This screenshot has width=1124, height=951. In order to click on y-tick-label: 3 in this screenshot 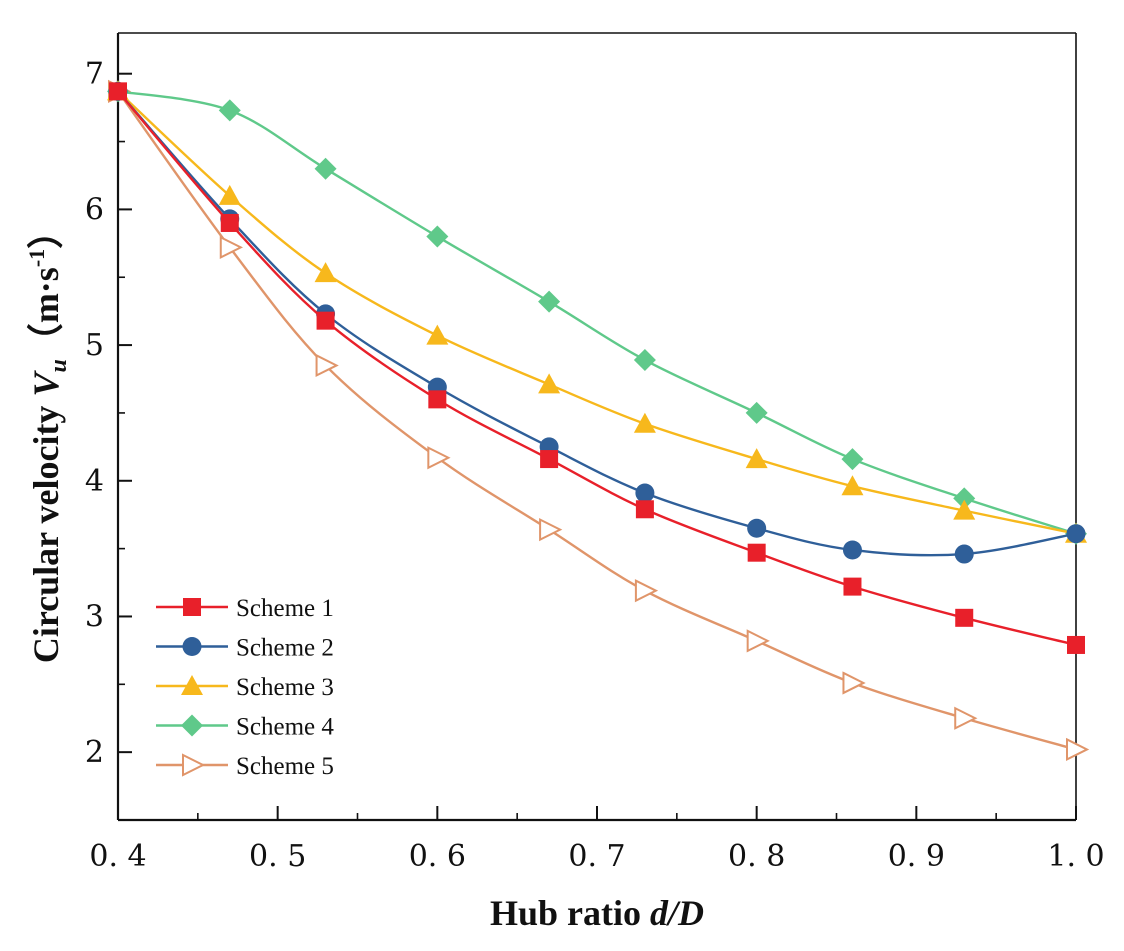, I will do `click(94, 616)`.